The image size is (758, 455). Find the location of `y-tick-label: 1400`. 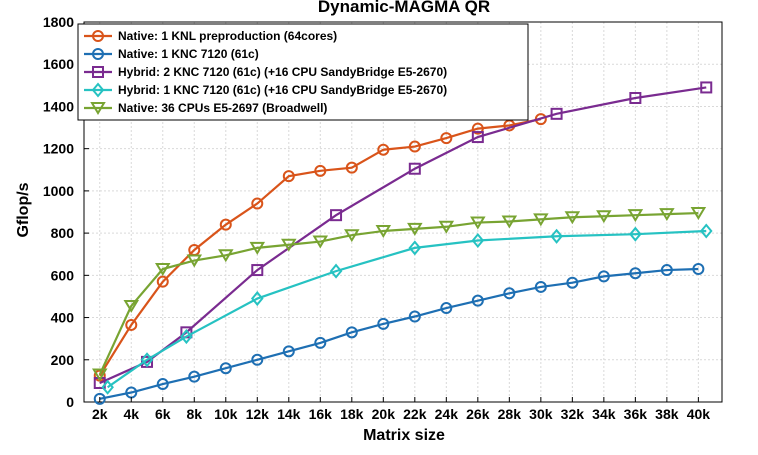

y-tick-label: 1400 is located at coordinates (58, 106).